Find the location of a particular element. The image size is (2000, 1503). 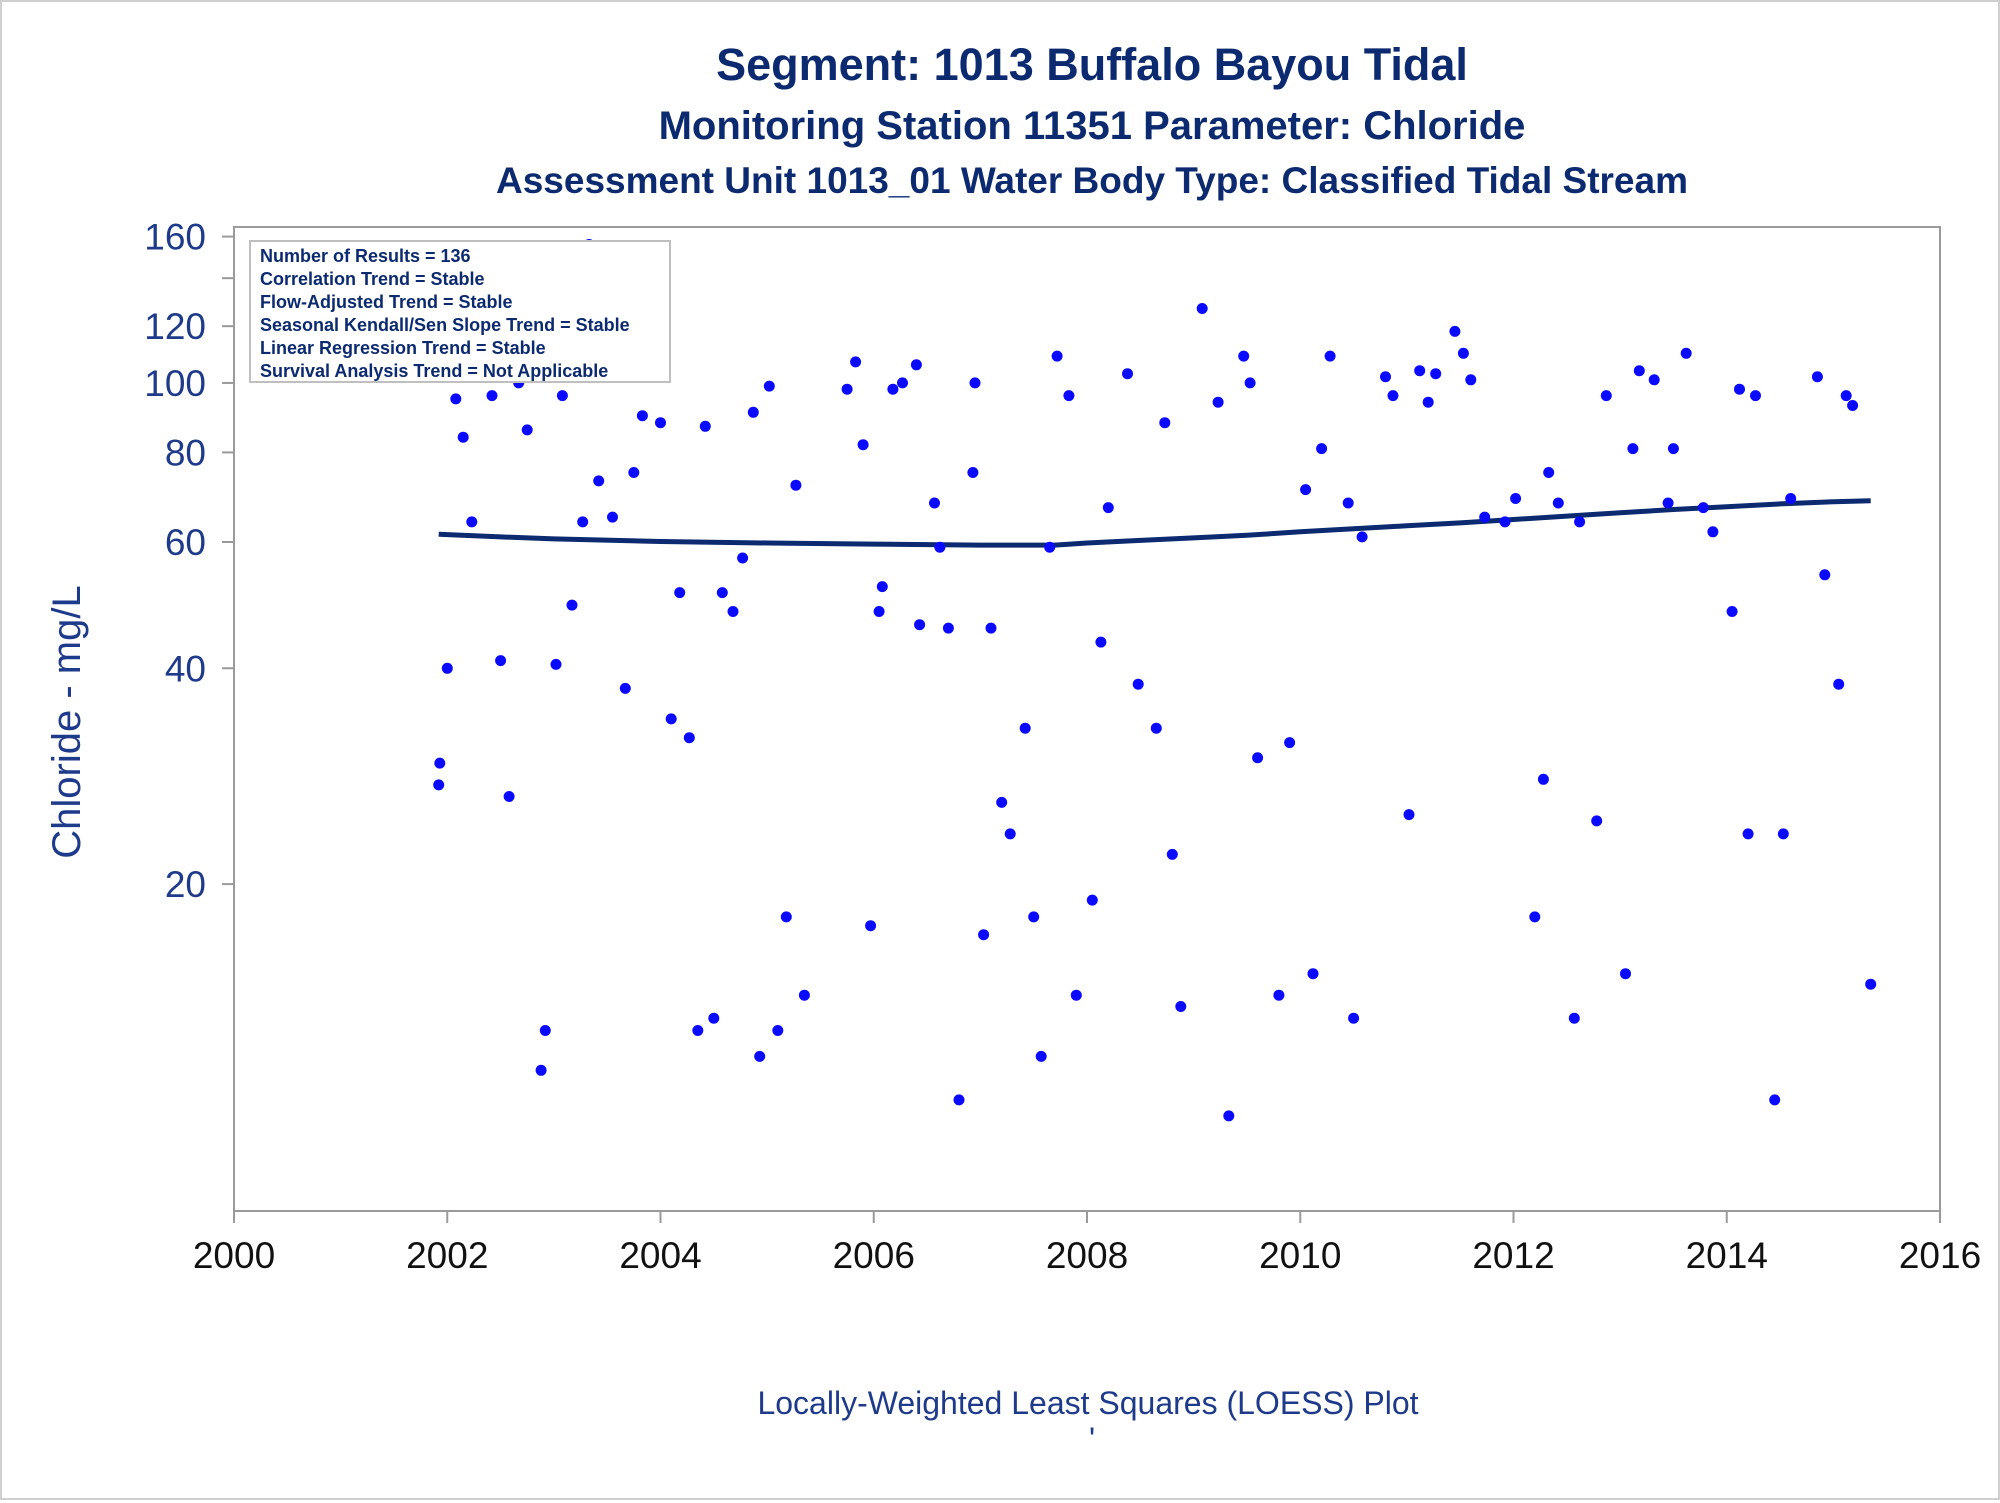

y-tick-label: 80 is located at coordinates (185, 452).